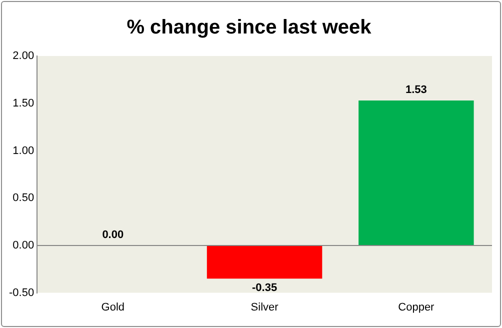 The height and width of the screenshot is (328, 502). Describe the element at coordinates (23, 198) in the screenshot. I see `y-tick-label: 0.50` at that location.